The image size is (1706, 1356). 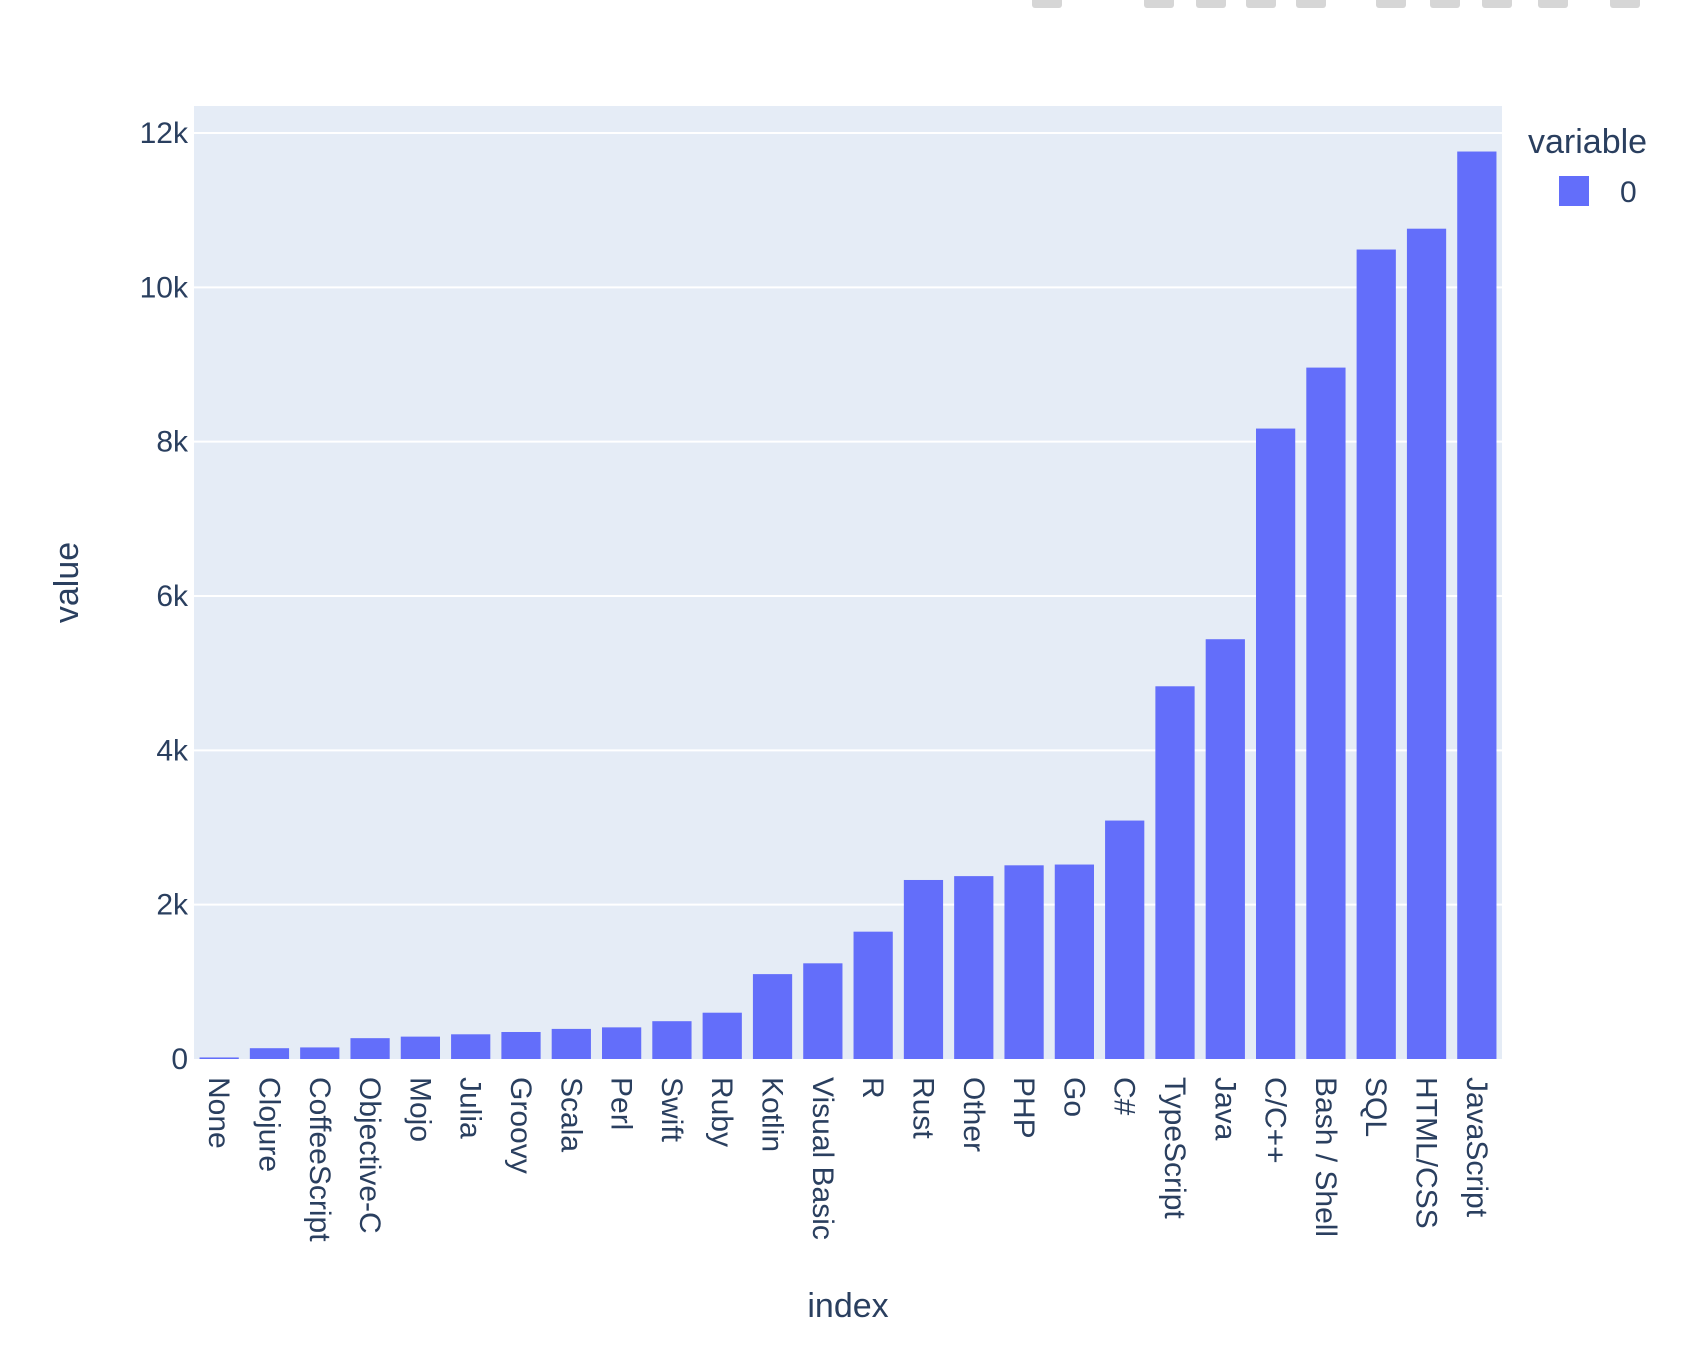 I want to click on x-axis-title: index, so click(x=847, y=1306).